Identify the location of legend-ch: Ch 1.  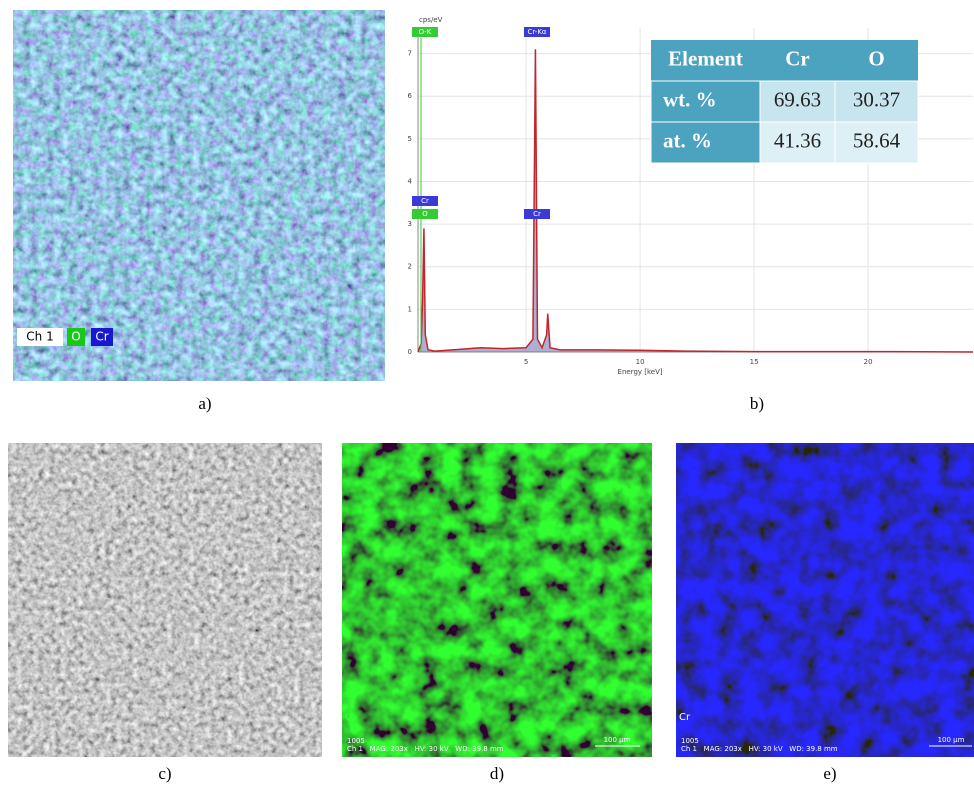
(39, 337).